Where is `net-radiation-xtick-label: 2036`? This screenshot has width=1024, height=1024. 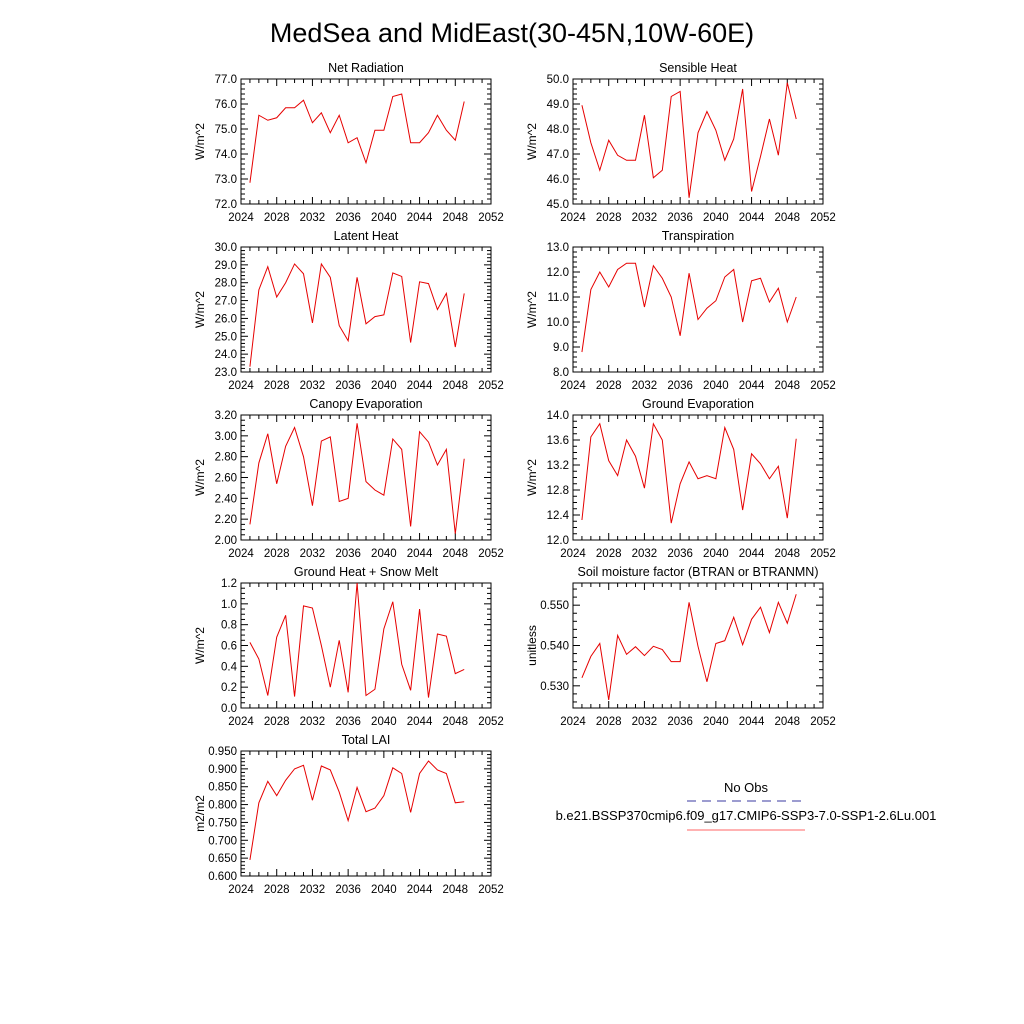 net-radiation-xtick-label: 2036 is located at coordinates (348, 218).